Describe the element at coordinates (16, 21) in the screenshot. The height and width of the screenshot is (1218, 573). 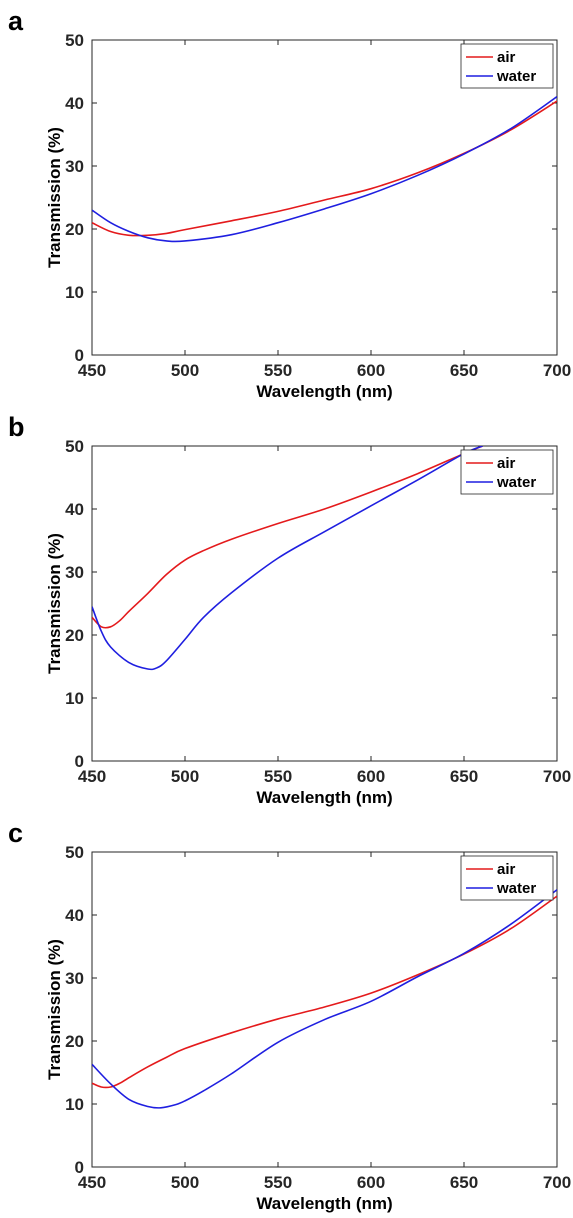
I see `panel-label-a: a` at that location.